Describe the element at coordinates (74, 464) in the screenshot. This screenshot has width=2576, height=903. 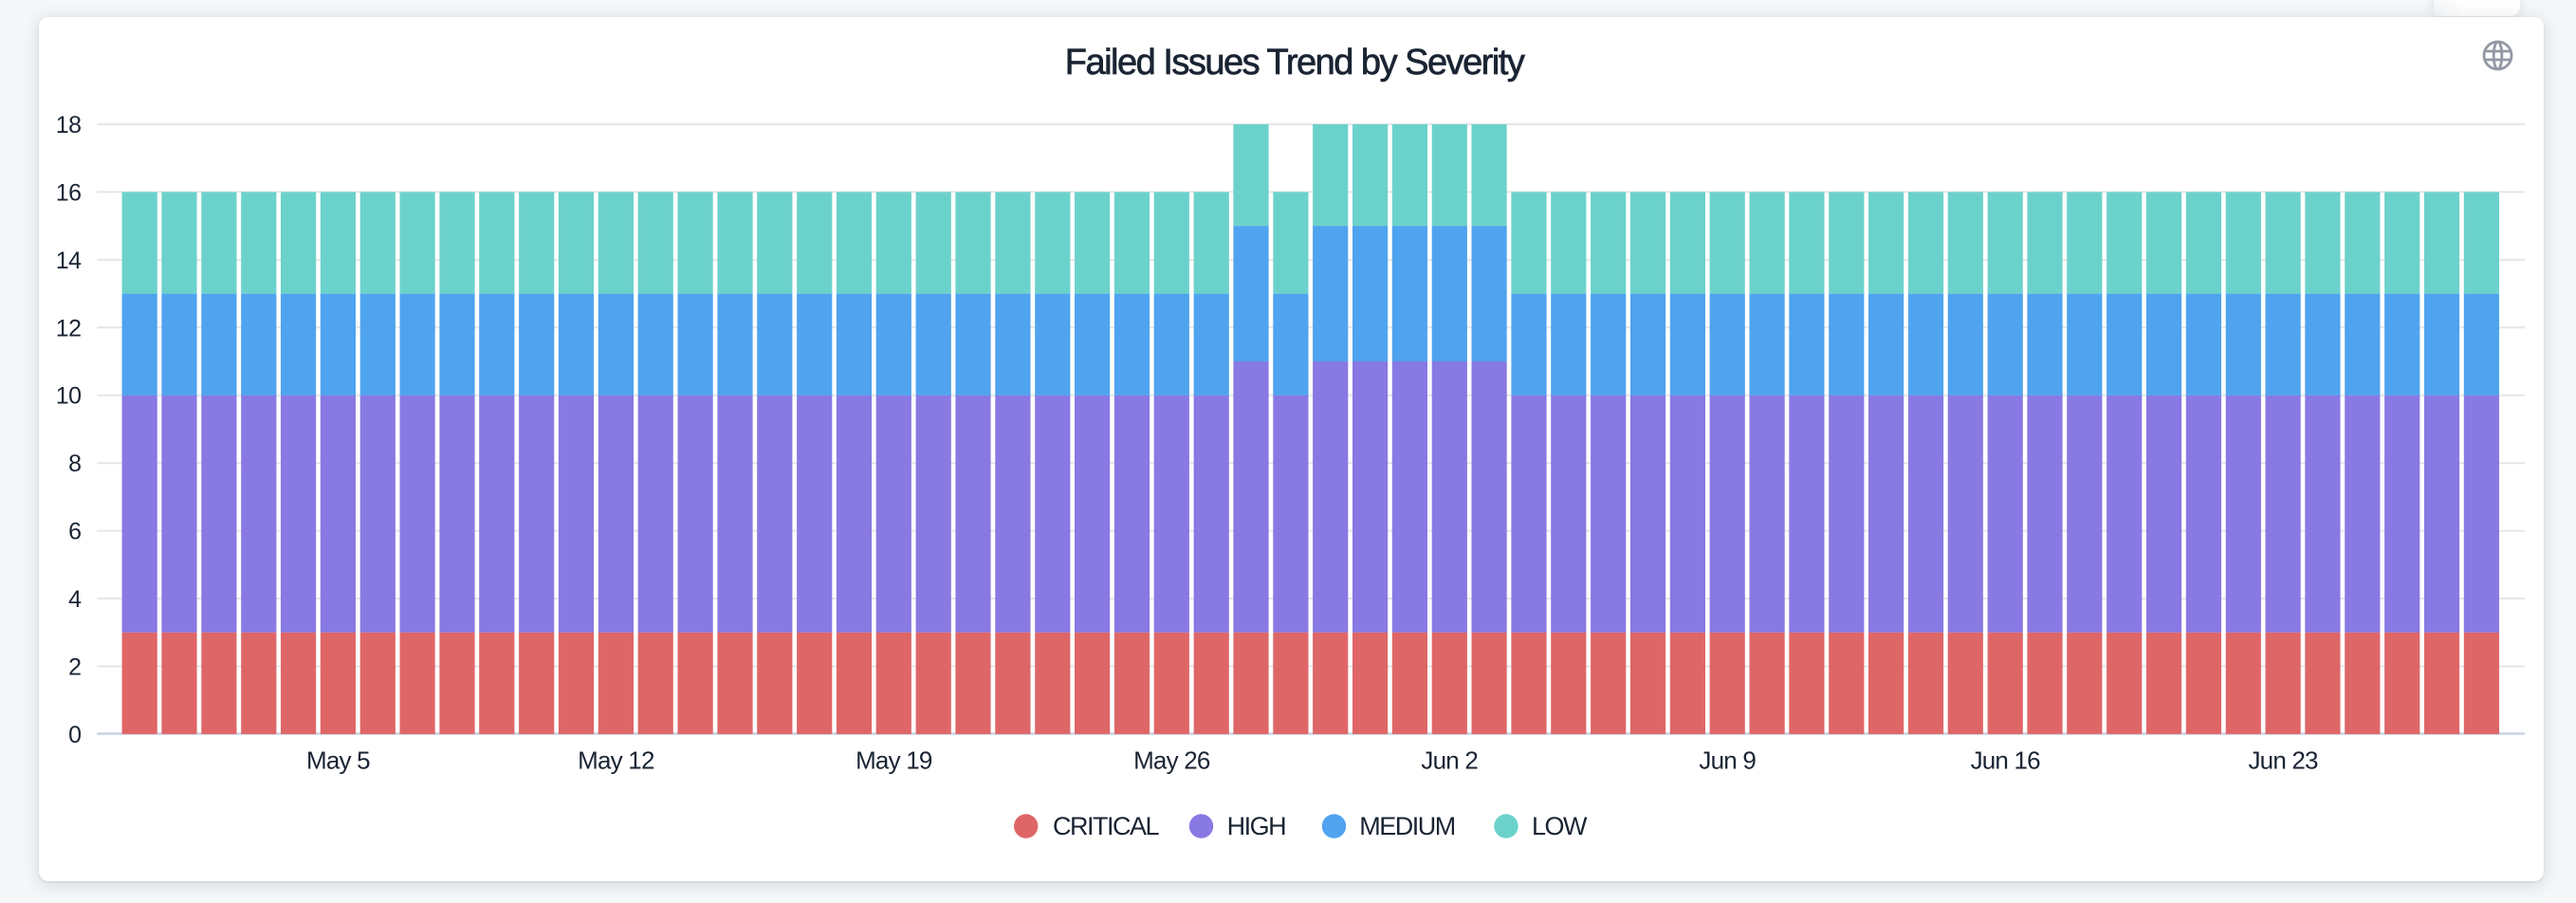
I see `svg-text: 8` at that location.